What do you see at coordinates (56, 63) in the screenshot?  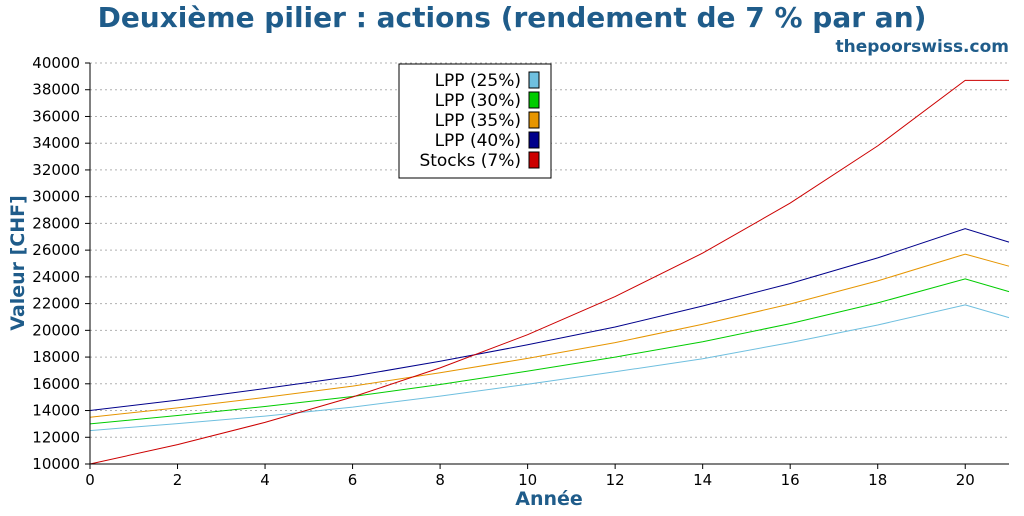 I see `y-tick-label: 40000` at bounding box center [56, 63].